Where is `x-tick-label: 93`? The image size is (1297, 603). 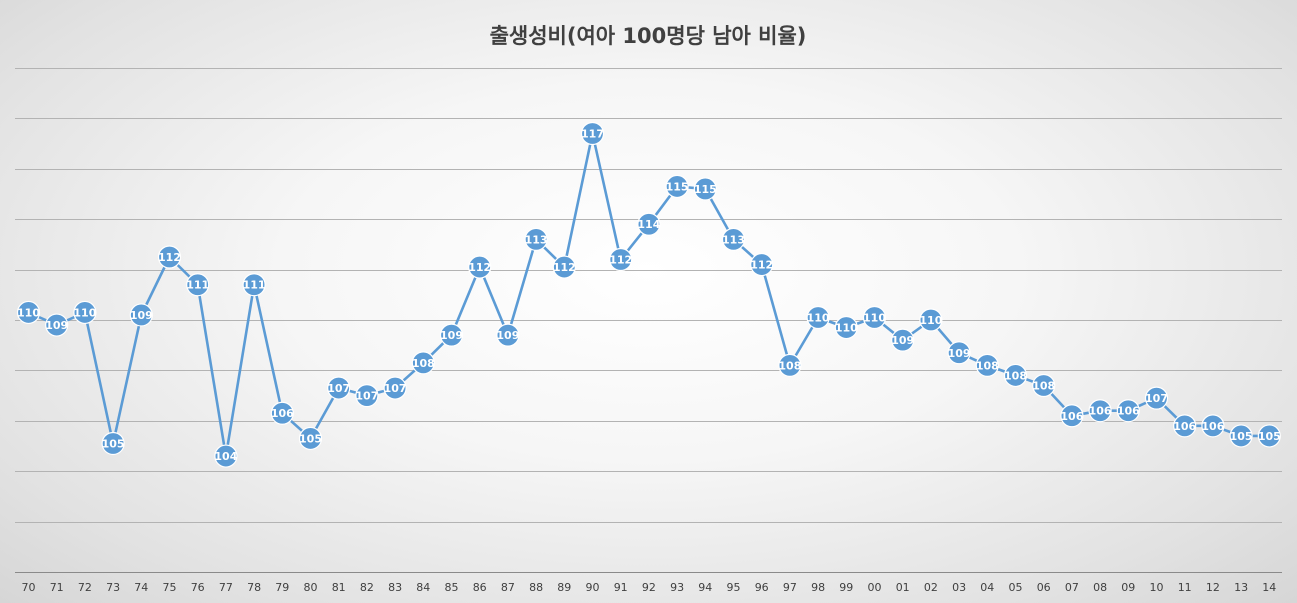
x-tick-label: 93 is located at coordinates (677, 587).